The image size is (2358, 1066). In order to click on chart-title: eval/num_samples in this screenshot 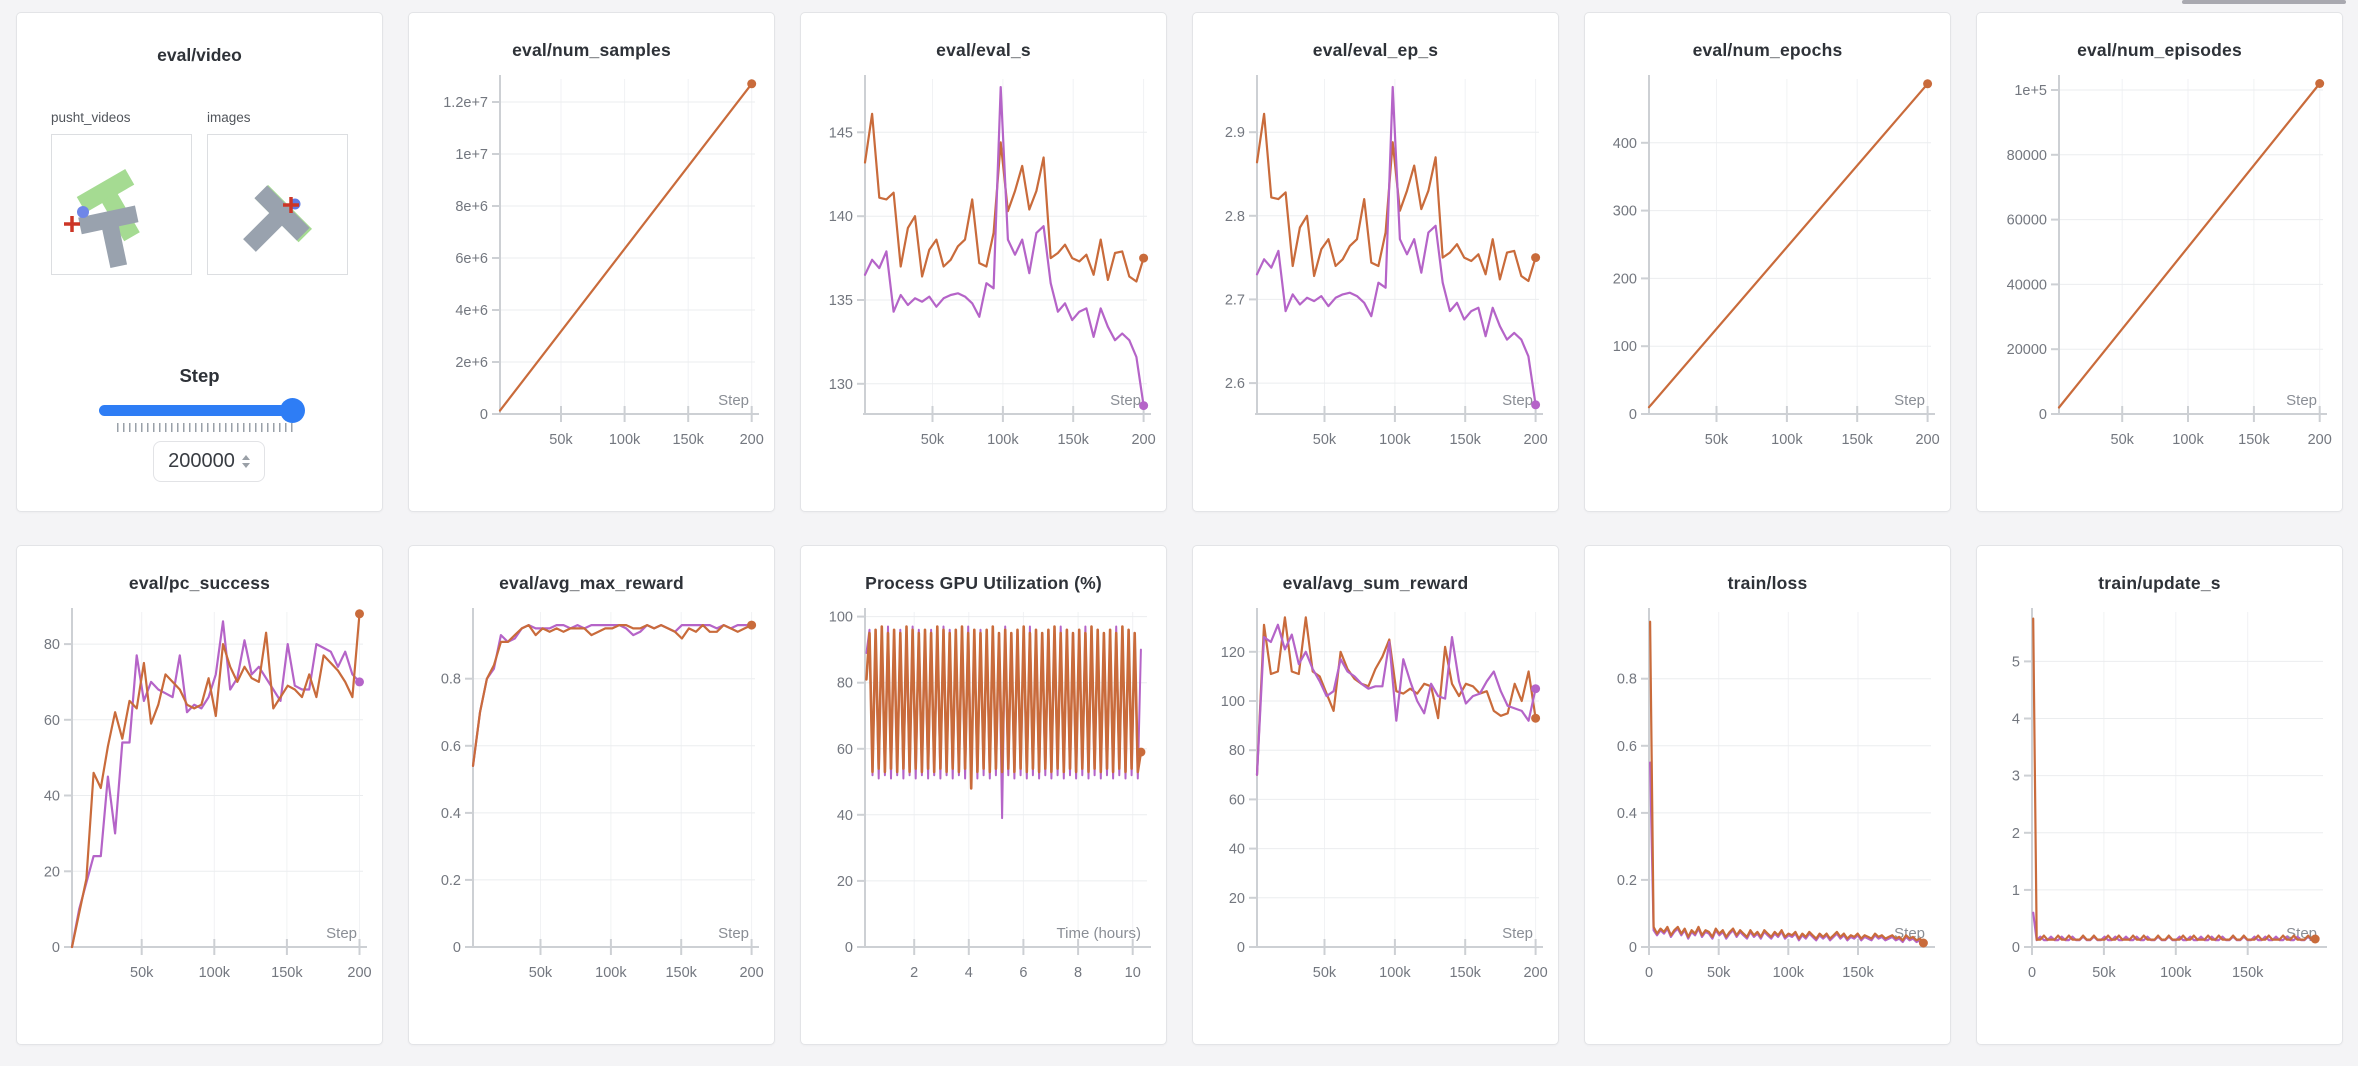, I will do `click(591, 50)`.